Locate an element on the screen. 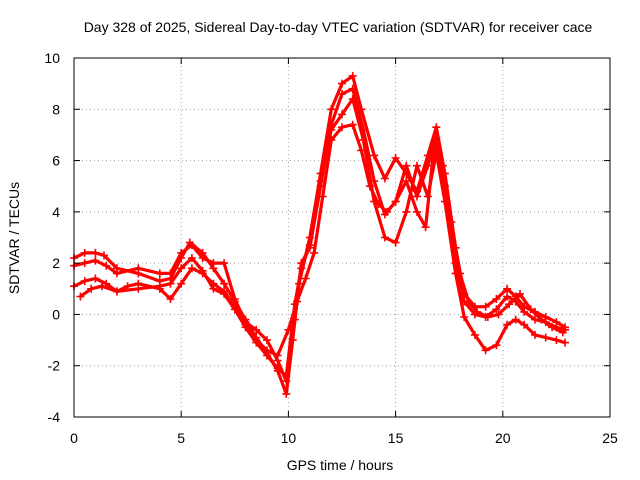 The image size is (640, 480). x-axis-label: GPS time / hours is located at coordinates (340, 465).